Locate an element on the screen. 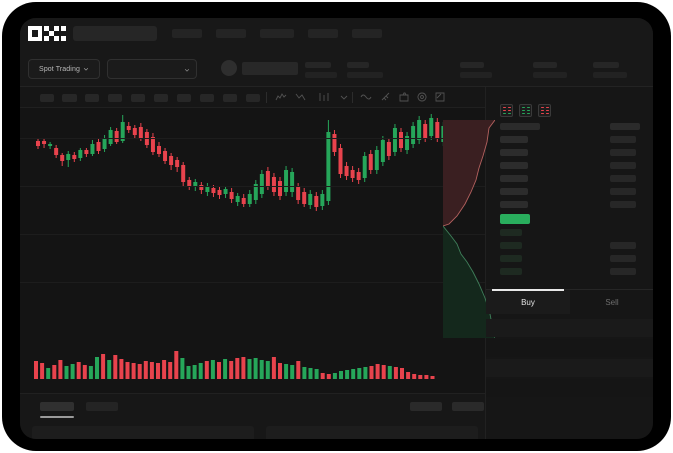 This screenshot has height=453, width=673. stat-last-price is located at coordinates (321, 70).